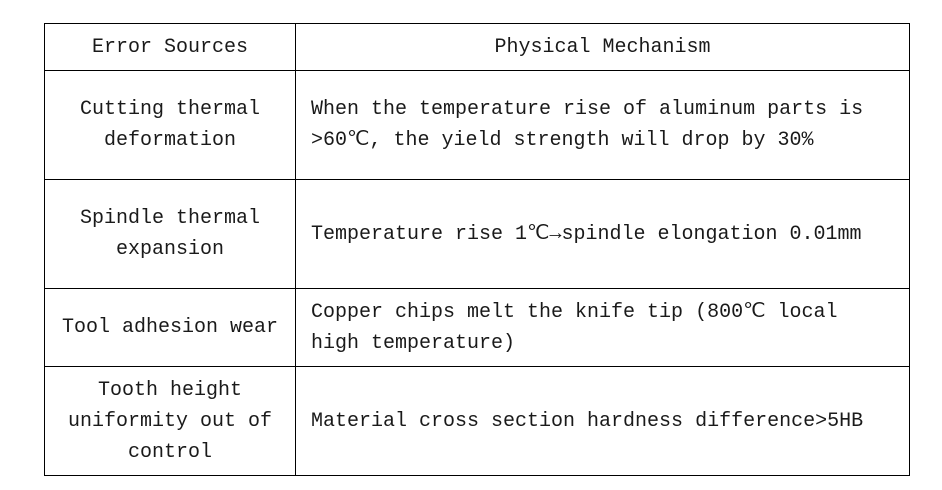 The height and width of the screenshot is (490, 942). I want to click on header-row: Error Sources Physical Mechanism, so click(477, 47).